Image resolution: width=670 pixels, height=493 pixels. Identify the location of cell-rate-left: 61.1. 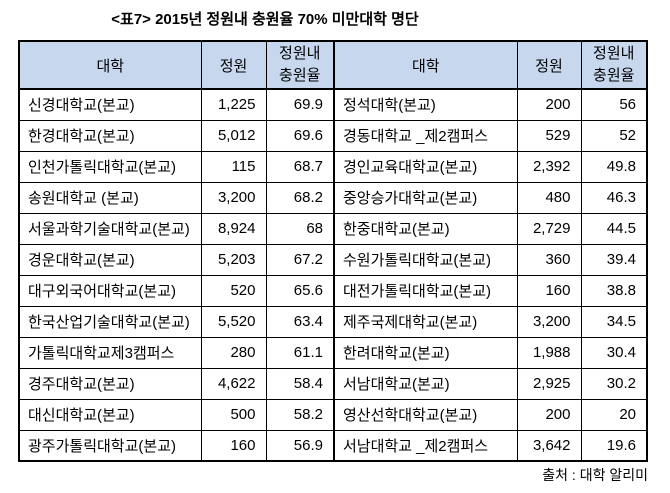
(300, 352).